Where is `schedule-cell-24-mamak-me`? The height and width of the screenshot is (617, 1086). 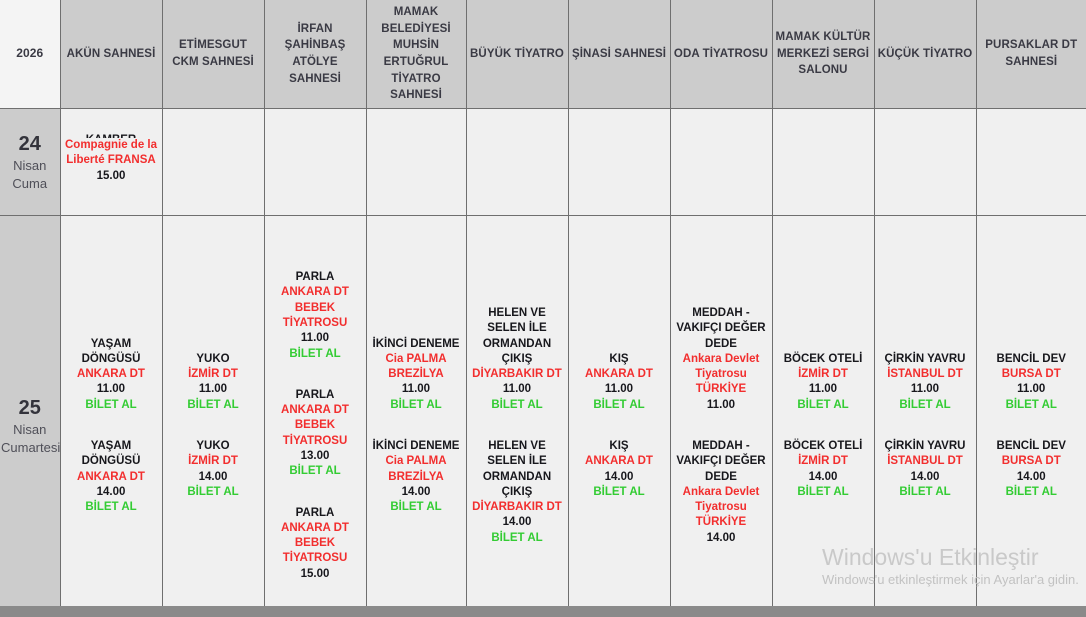 schedule-cell-24-mamak-me is located at coordinates (416, 162).